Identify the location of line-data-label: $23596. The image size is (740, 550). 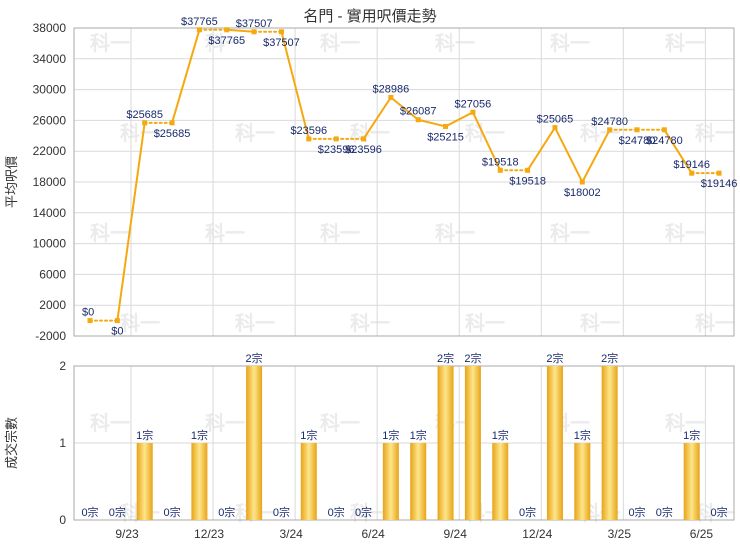
(308, 131).